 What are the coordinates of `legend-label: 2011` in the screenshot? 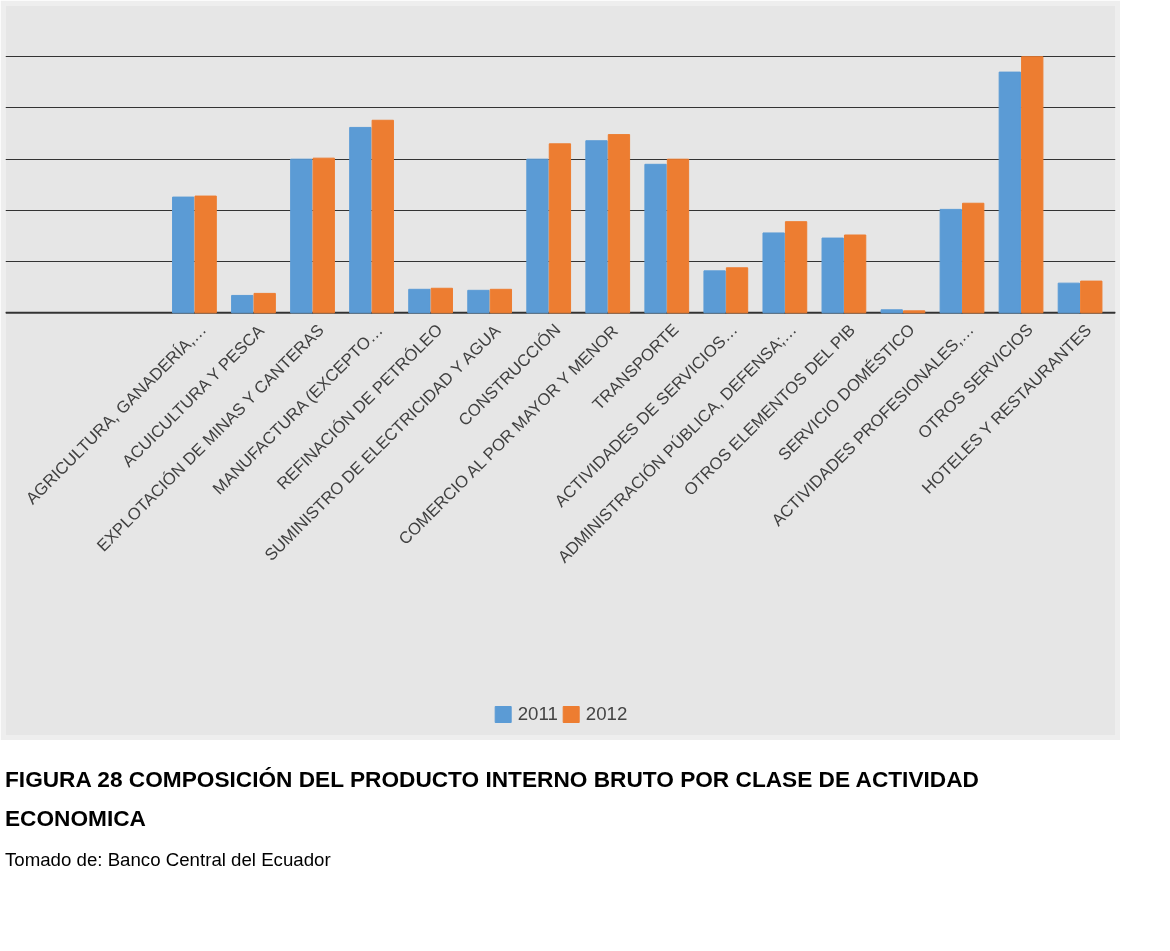 It's located at (537, 714).